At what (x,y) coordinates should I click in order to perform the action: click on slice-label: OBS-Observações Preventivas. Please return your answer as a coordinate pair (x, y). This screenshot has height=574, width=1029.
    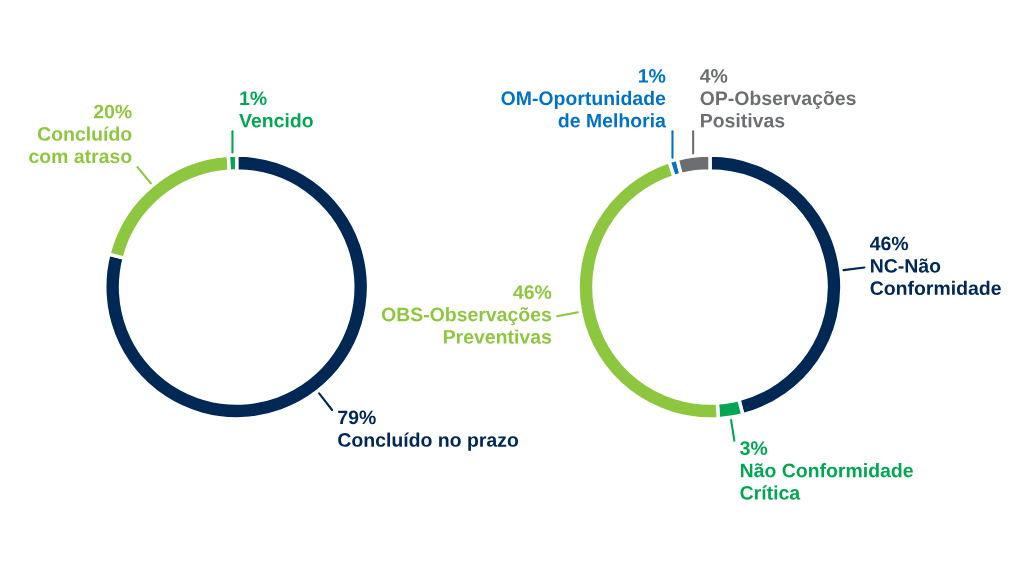
    Looking at the image, I should click on (466, 325).